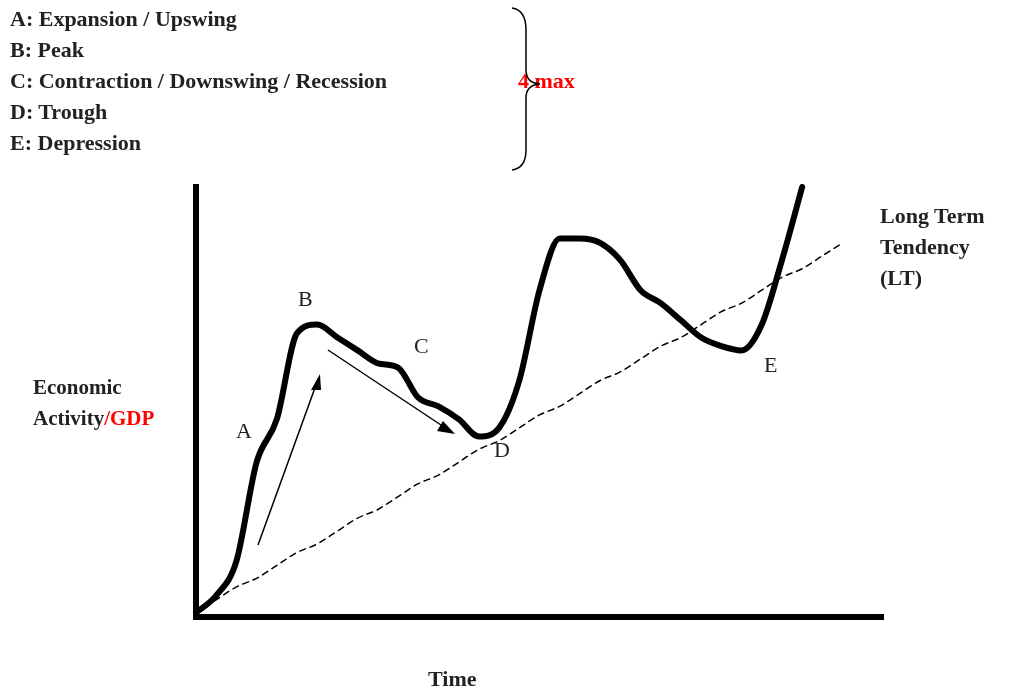  Describe the element at coordinates (546, 81) in the screenshot. I see `text: 4 max` at that location.